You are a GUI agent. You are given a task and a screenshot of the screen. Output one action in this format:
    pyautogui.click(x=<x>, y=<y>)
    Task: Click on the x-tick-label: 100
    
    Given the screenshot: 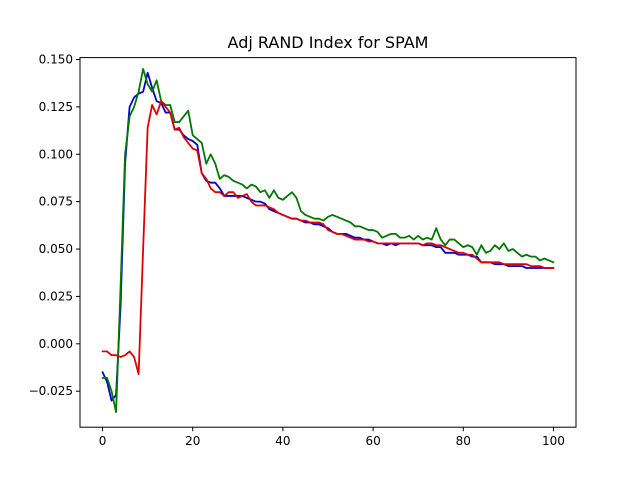 What is the action you would take?
    pyautogui.click(x=553, y=441)
    